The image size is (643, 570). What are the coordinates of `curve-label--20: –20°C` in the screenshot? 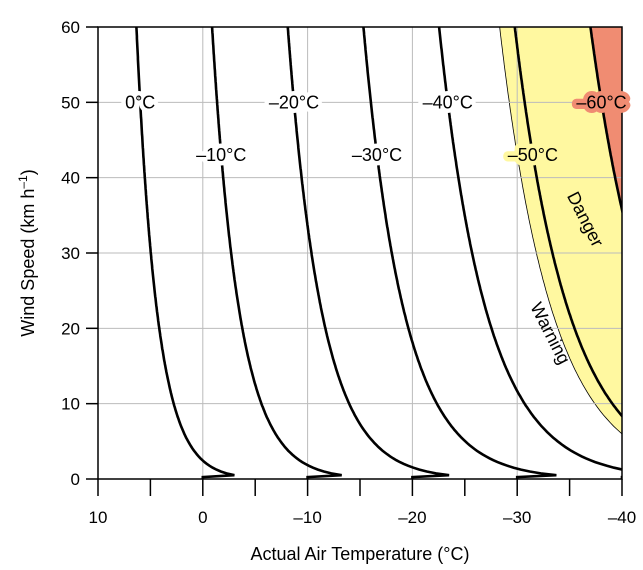 It's located at (294, 102).